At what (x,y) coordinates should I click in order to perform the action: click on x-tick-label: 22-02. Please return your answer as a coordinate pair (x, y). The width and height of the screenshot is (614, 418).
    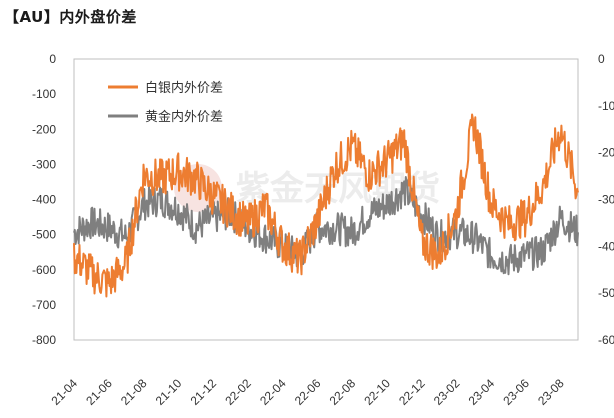
    Looking at the image, I should click on (238, 392).